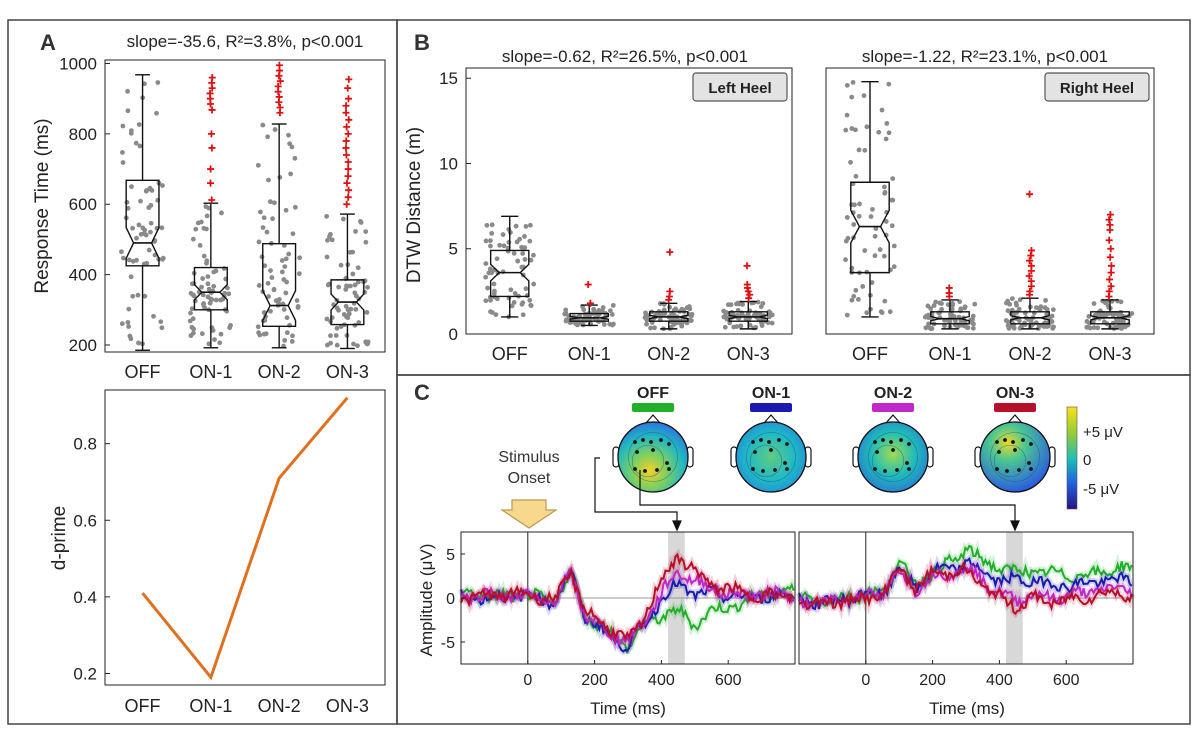 The height and width of the screenshot is (735, 1198). What do you see at coordinates (653, 407) in the screenshot?
I see `condition-color-bar` at bounding box center [653, 407].